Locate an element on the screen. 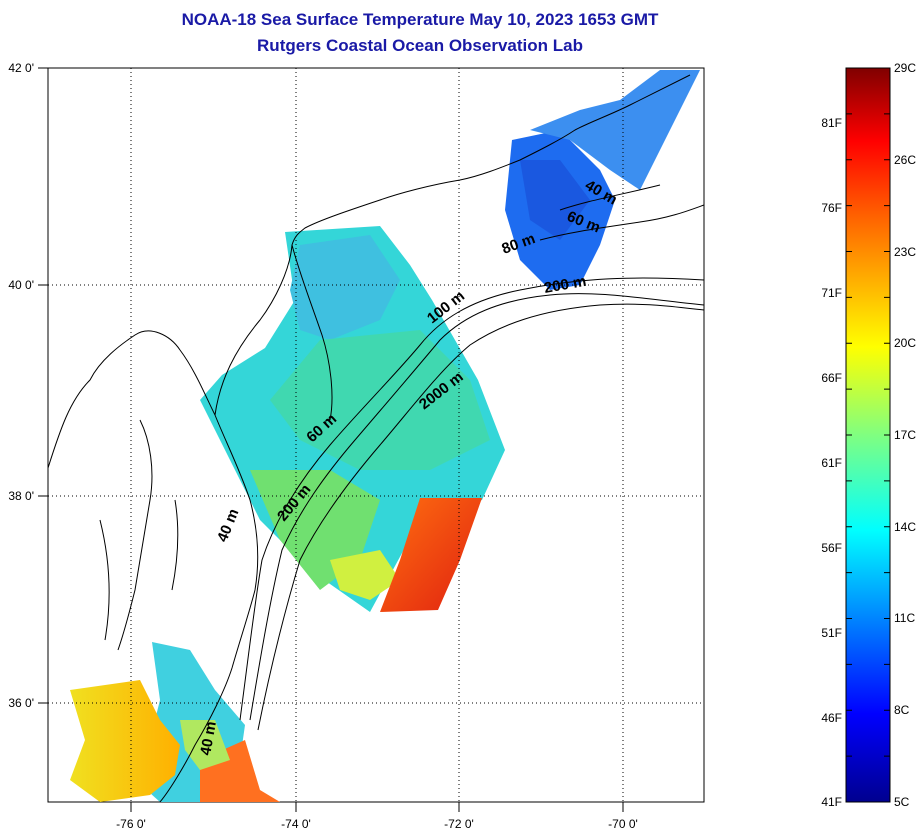  colorbar-celsius-label: 11C is located at coordinates (904, 618).